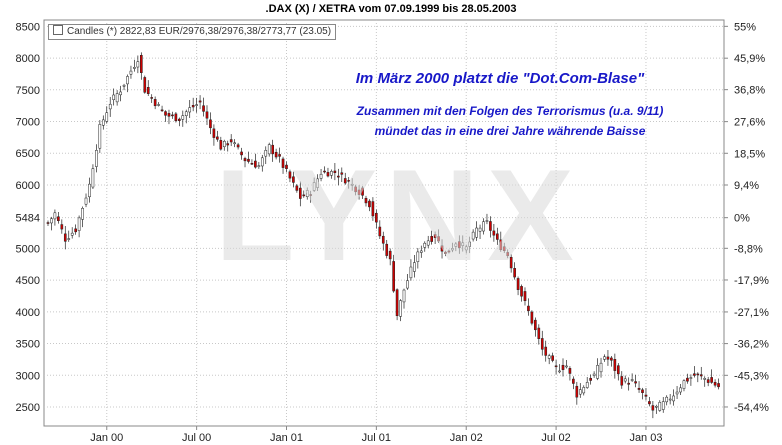 The height and width of the screenshot is (445, 782). What do you see at coordinates (500, 78) in the screenshot?
I see `annotation-headline: Im März 2000 platzt die "Dot.Com-Blase"` at bounding box center [500, 78].